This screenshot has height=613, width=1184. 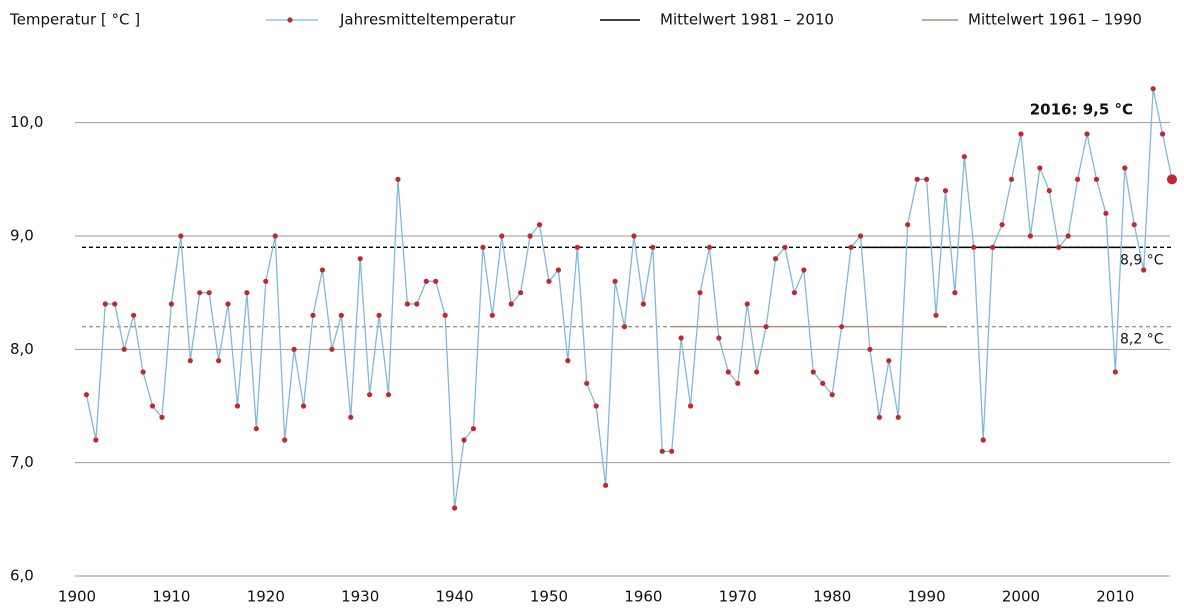 I want to click on annotation: 2016: 9,5 °C, so click(x=1081, y=110).